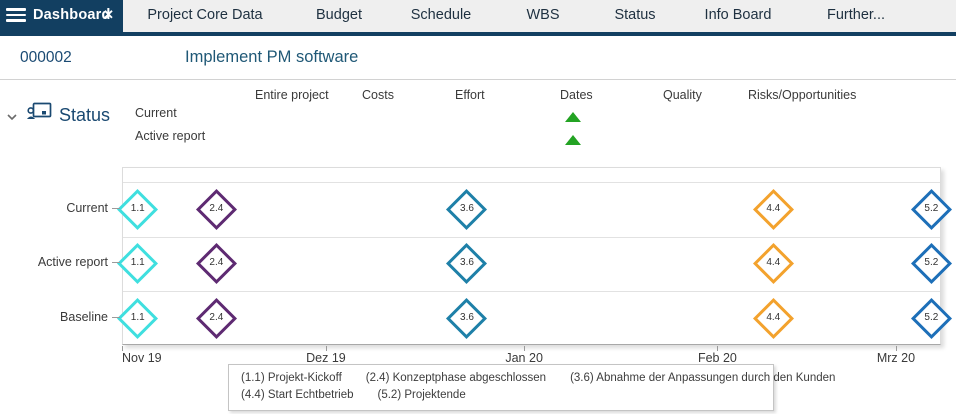 This screenshot has width=956, height=414. What do you see at coordinates (502, 395) in the screenshot?
I see `legend-line: (4.4) Start Echtbetrieb (5.2) Projektende` at bounding box center [502, 395].